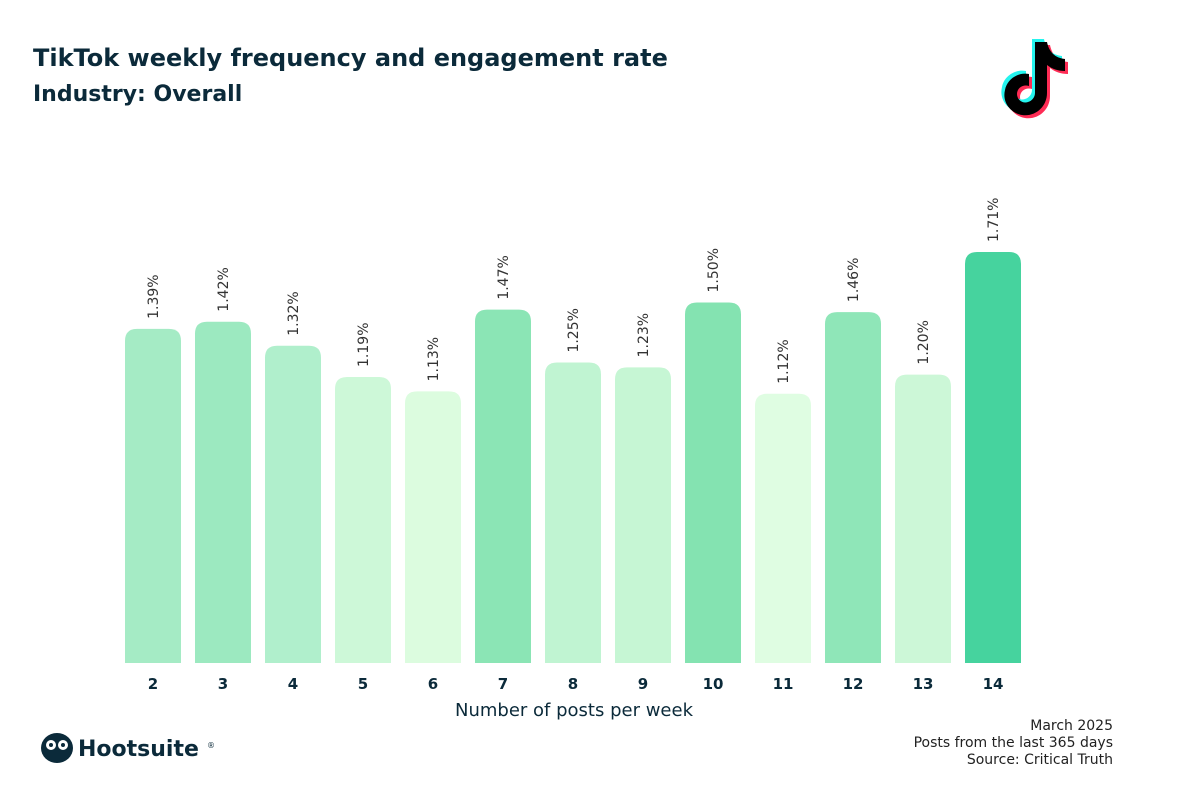  Describe the element at coordinates (138, 749) in the screenshot. I see `brand-name: Hootsuite` at that location.